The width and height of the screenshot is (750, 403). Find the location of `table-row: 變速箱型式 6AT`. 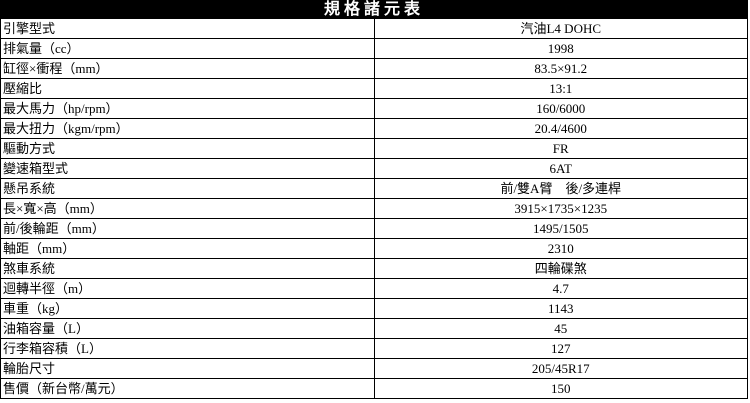

table-row: 變速箱型式 6AT is located at coordinates (374, 168).